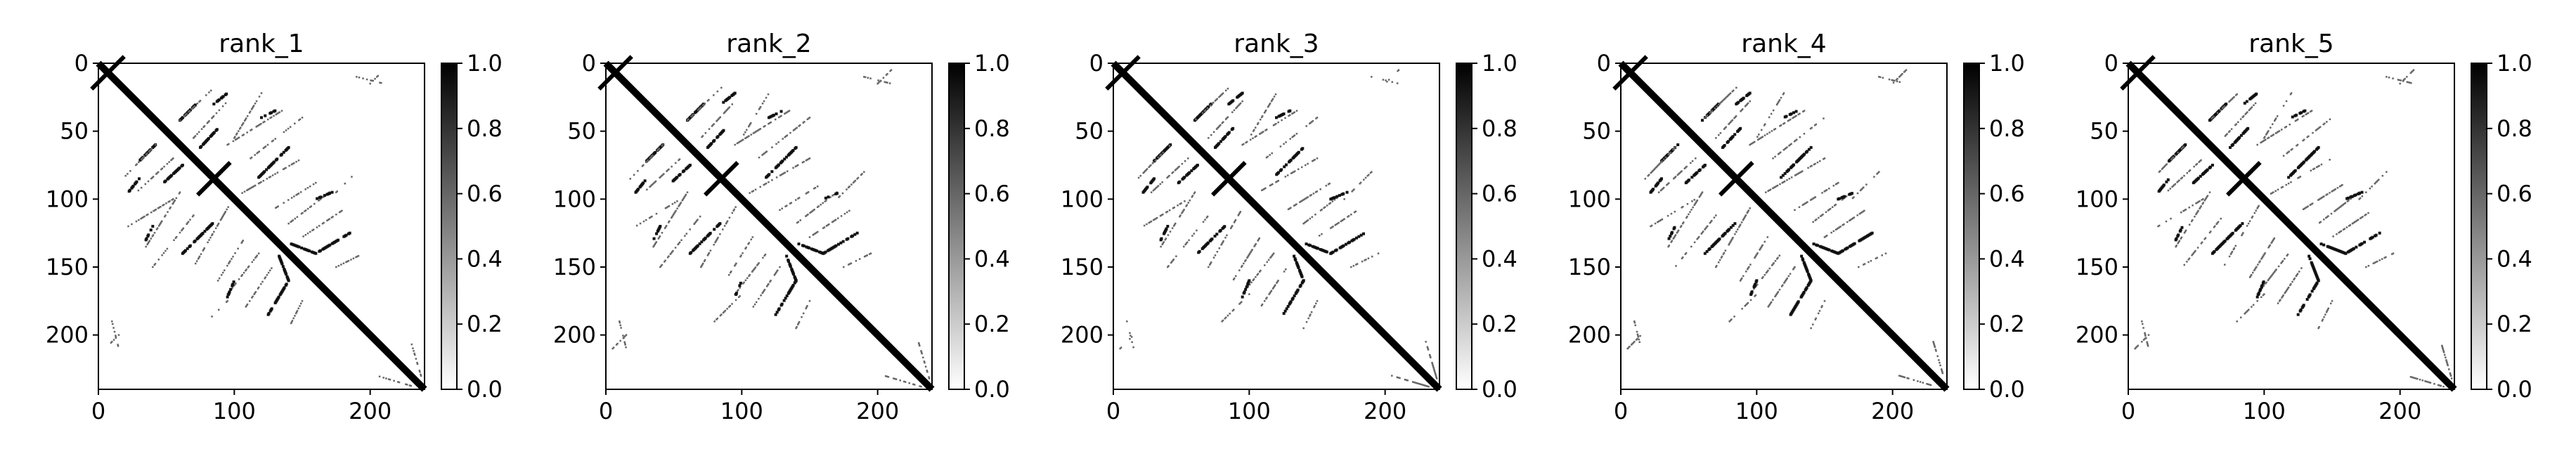  What do you see at coordinates (1589, 335) in the screenshot?
I see `y-tick-label: 200` at bounding box center [1589, 335].